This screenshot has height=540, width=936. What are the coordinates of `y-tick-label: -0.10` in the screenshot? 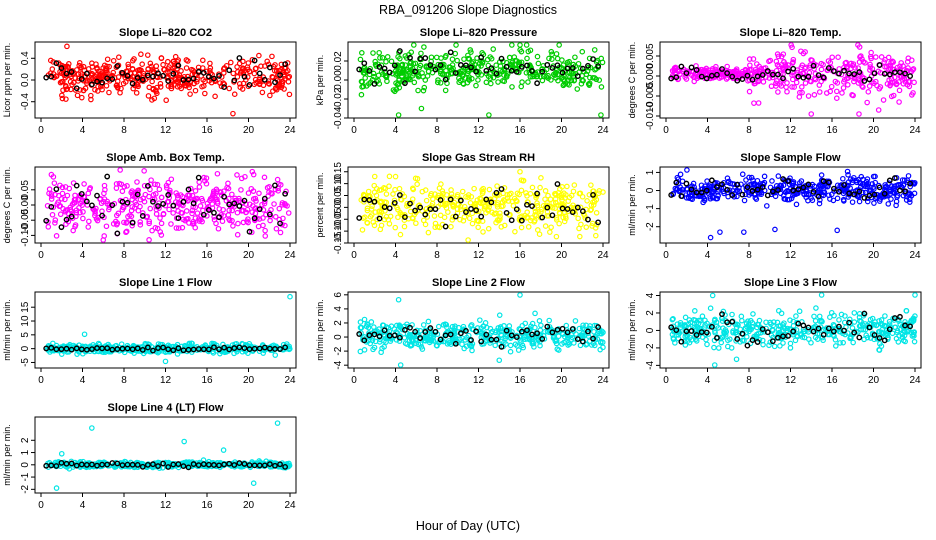 It's located at (25, 235).